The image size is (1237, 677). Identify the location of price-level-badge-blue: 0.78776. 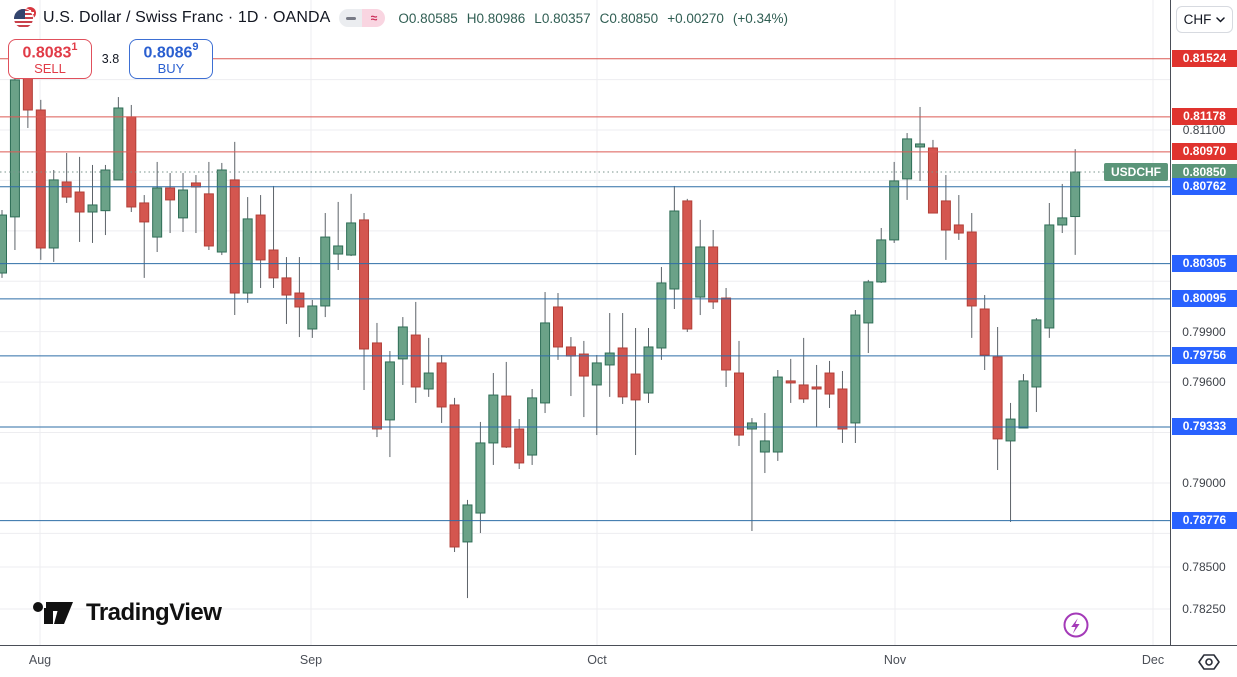
(1204, 521).